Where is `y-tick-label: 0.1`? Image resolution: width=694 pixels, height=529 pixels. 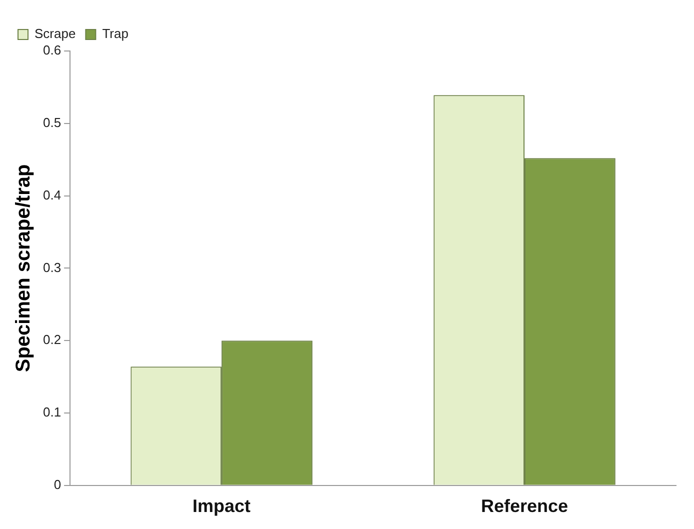
y-tick-label: 0.1 is located at coordinates (52, 412).